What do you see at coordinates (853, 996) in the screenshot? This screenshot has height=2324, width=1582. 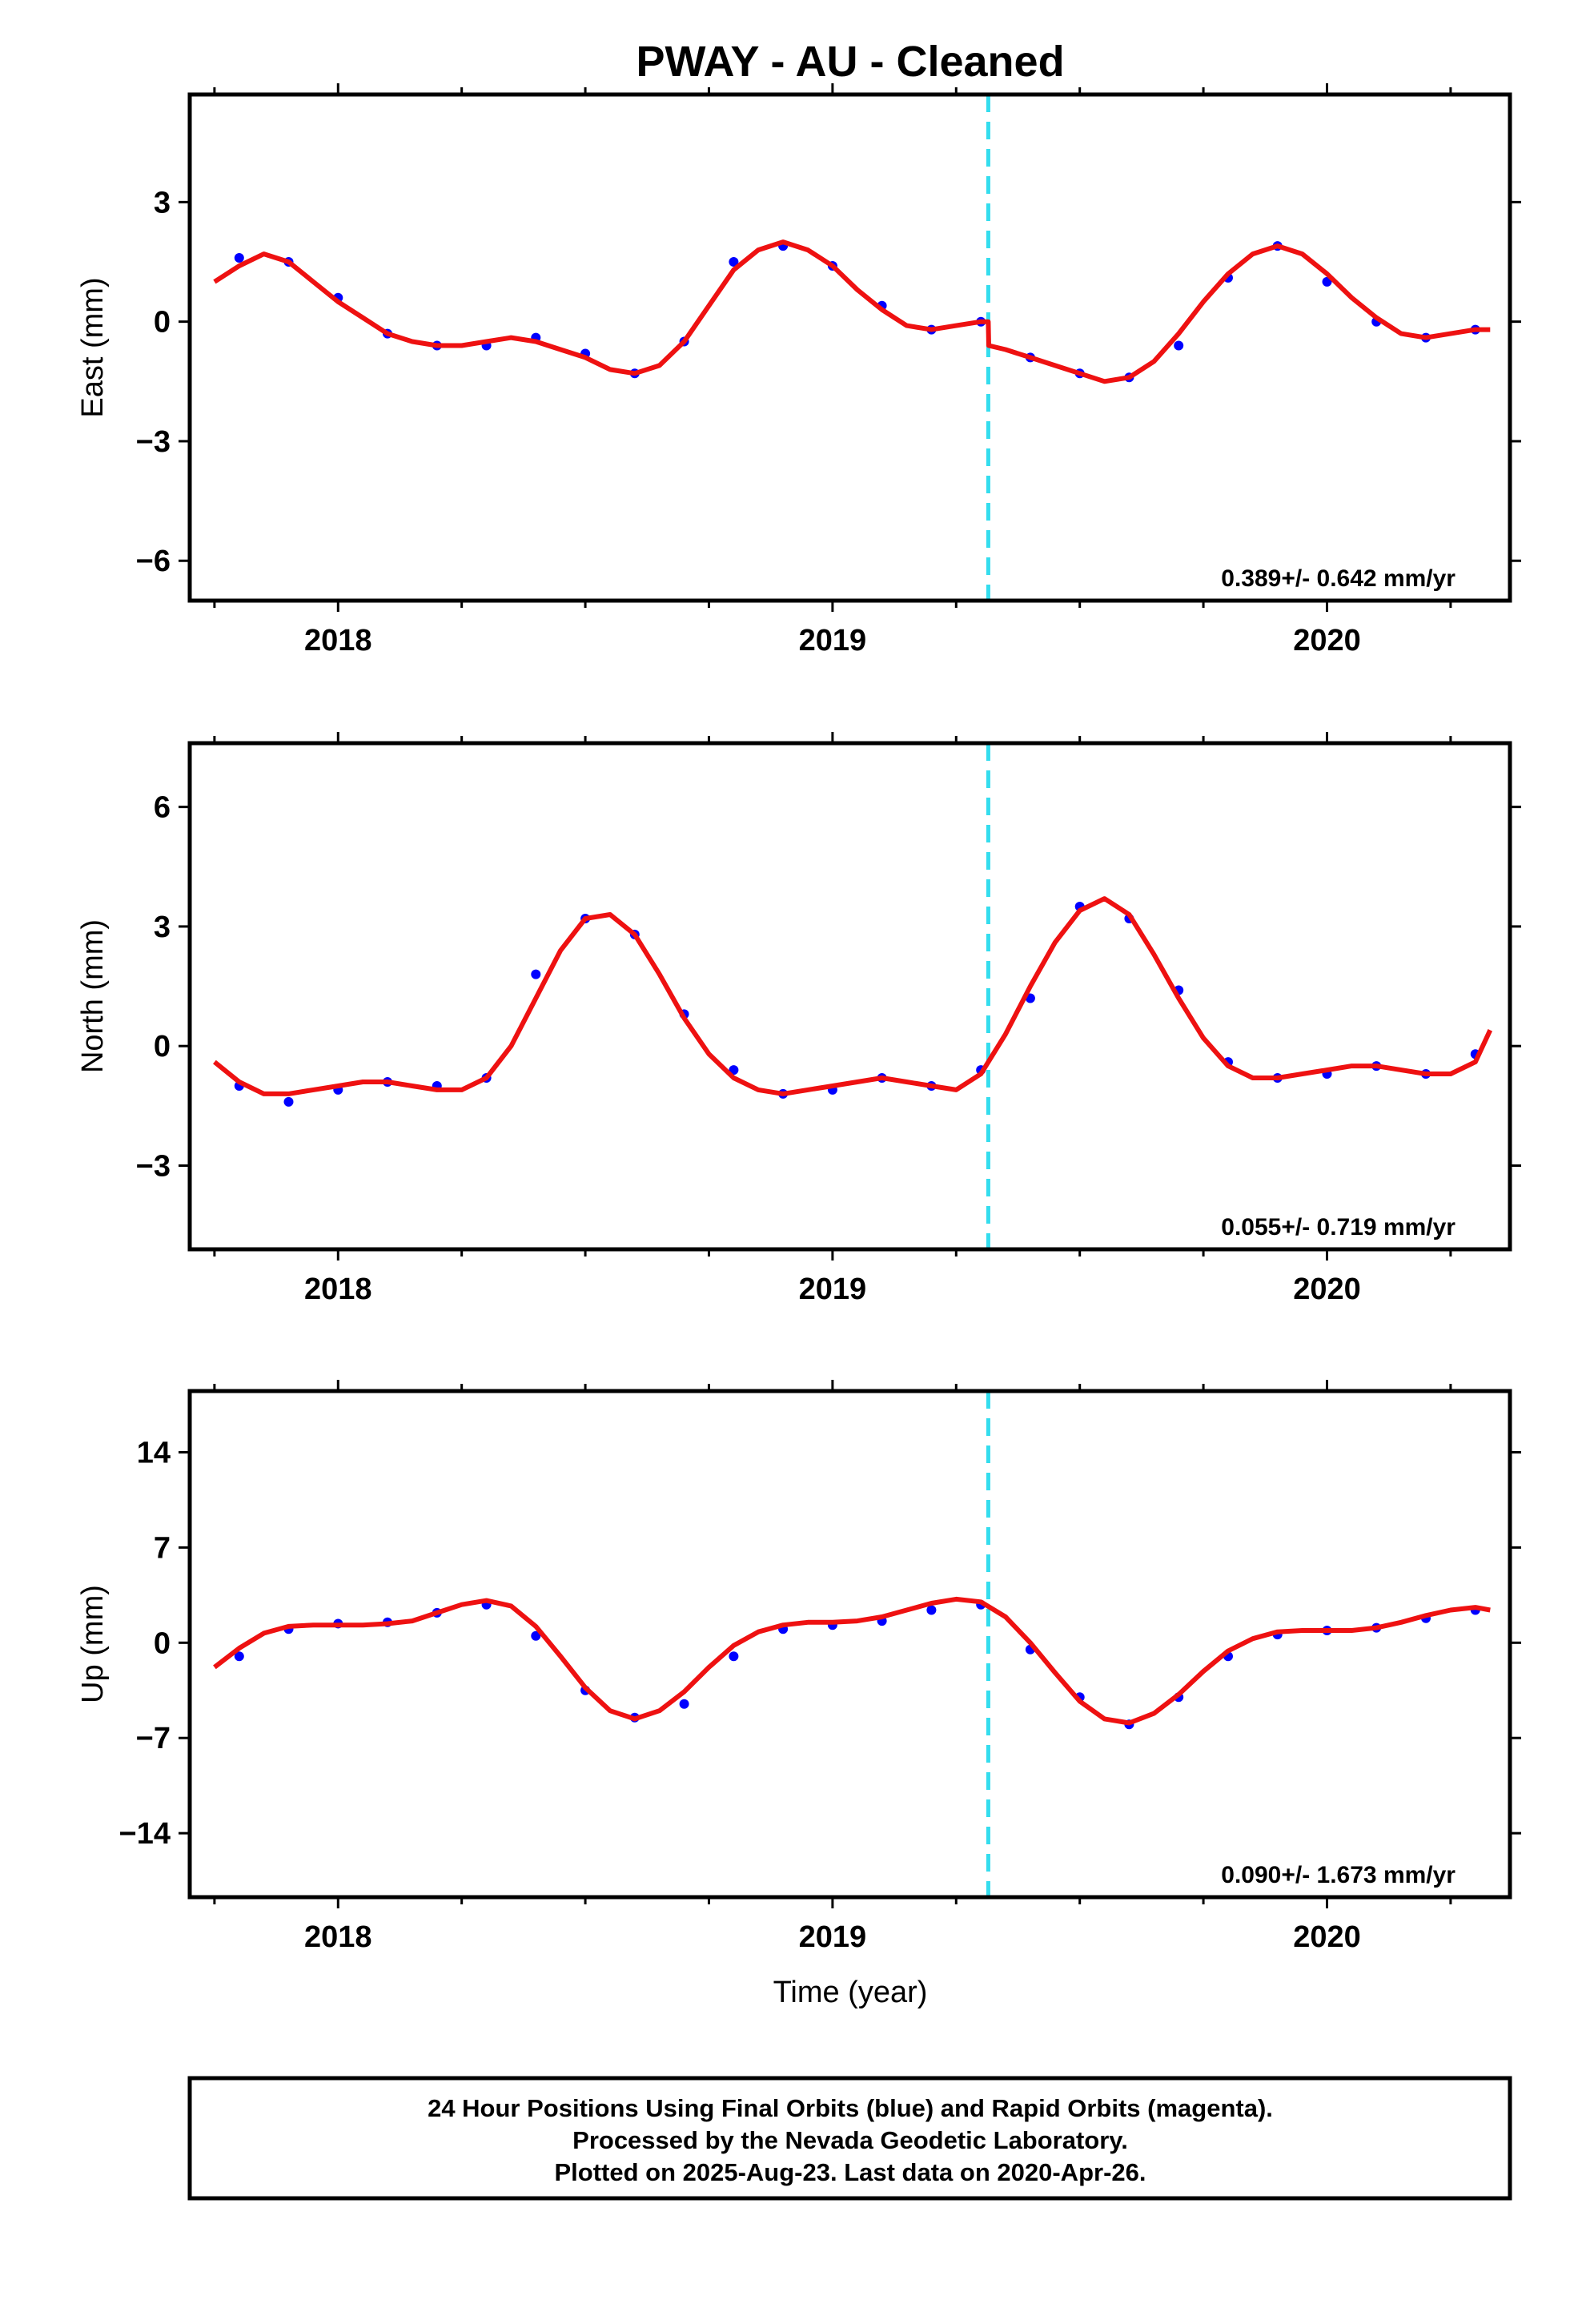 I see `north-model-curve` at bounding box center [853, 996].